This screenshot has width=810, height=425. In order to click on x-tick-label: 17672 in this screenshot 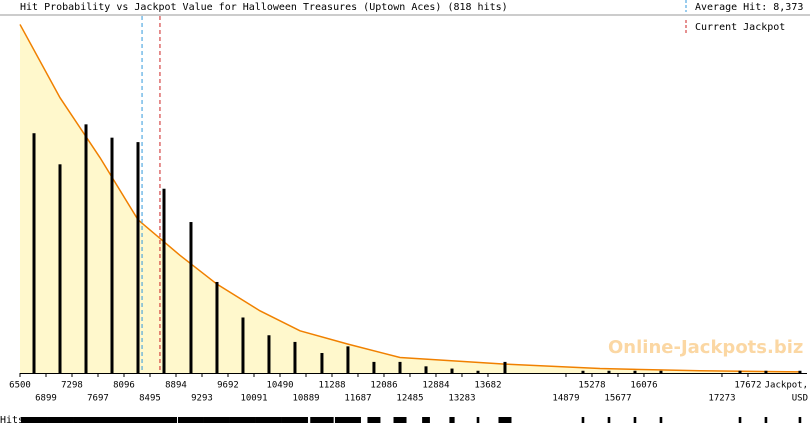, I will do `click(747, 386)`.